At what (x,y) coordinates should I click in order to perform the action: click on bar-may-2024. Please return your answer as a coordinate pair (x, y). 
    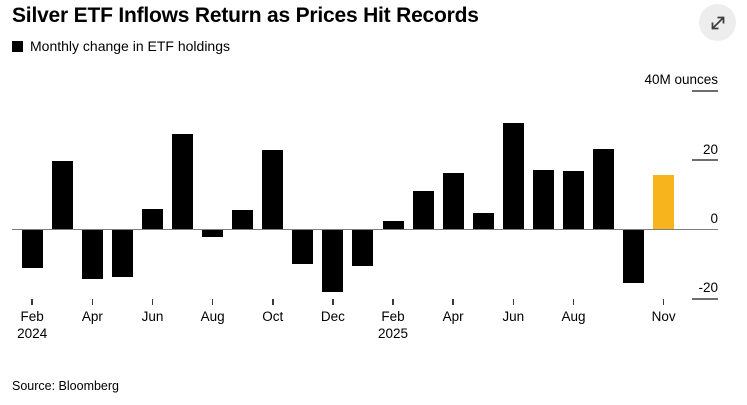
    Looking at the image, I should click on (122, 254).